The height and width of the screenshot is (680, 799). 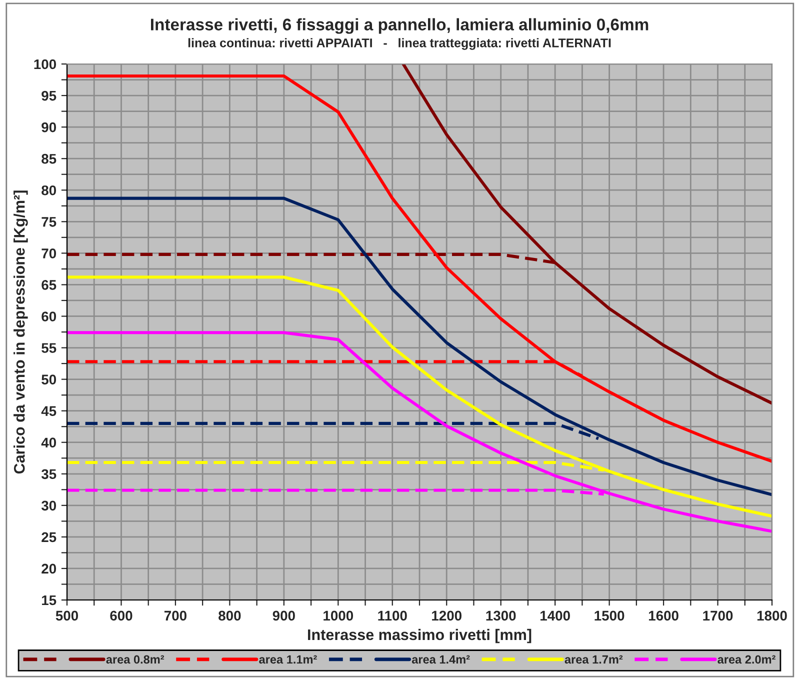 What do you see at coordinates (121, 615) in the screenshot?
I see `x-tick-label: 600` at bounding box center [121, 615].